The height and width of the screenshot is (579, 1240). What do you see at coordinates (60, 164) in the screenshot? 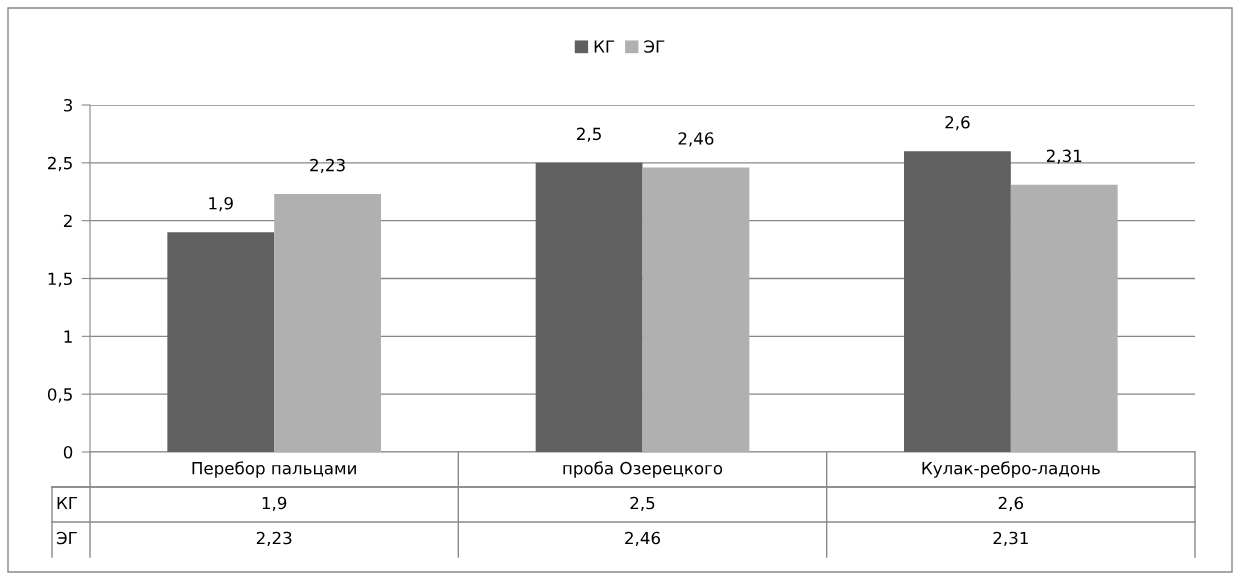
I see `y-tick-label: 2,5` at bounding box center [60, 164].